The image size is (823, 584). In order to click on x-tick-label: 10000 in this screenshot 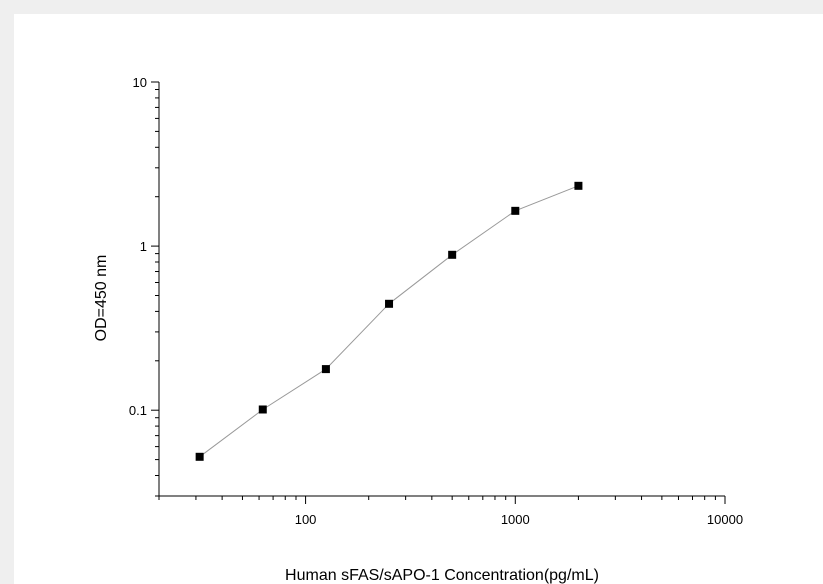, I will do `click(725, 519)`.